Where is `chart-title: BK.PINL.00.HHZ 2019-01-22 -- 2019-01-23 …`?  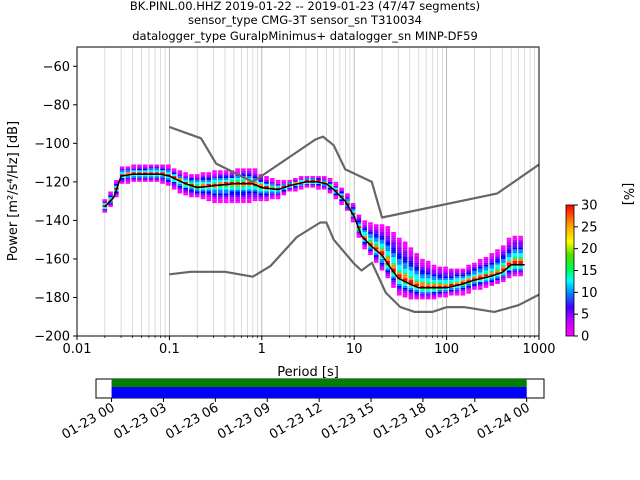 chart-title: BK.PINL.00.HHZ 2019-01-22 -- 2019-01-23 … is located at coordinates (305, 21).